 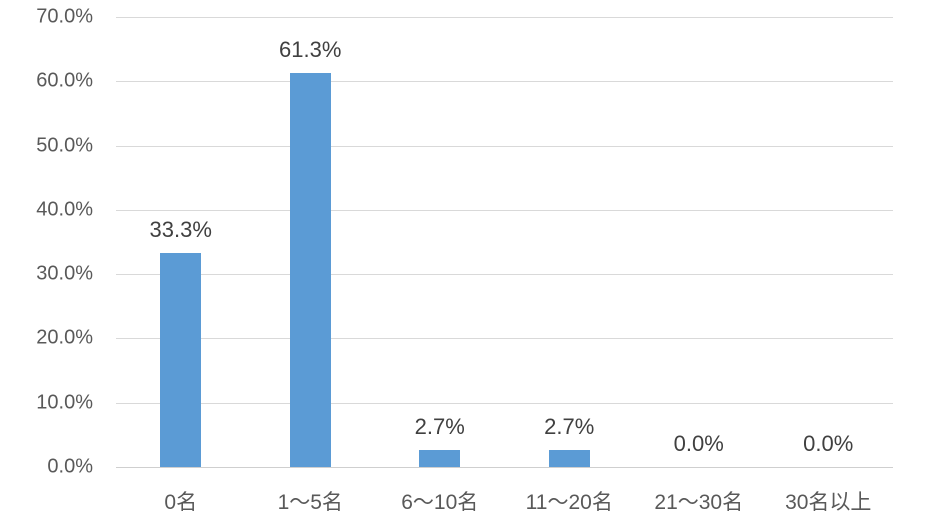 What do you see at coordinates (181, 502) in the screenshot?
I see `x-category-label: 0名` at bounding box center [181, 502].